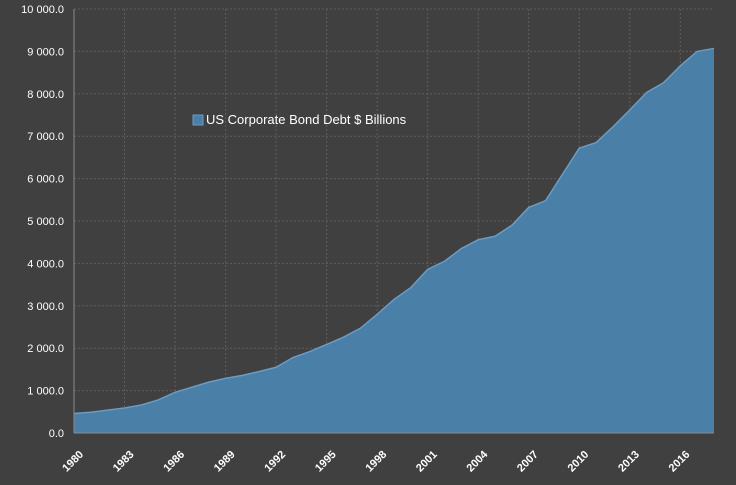 The height and width of the screenshot is (485, 736). I want to click on x-tick-label: 1998, so click(376, 462).